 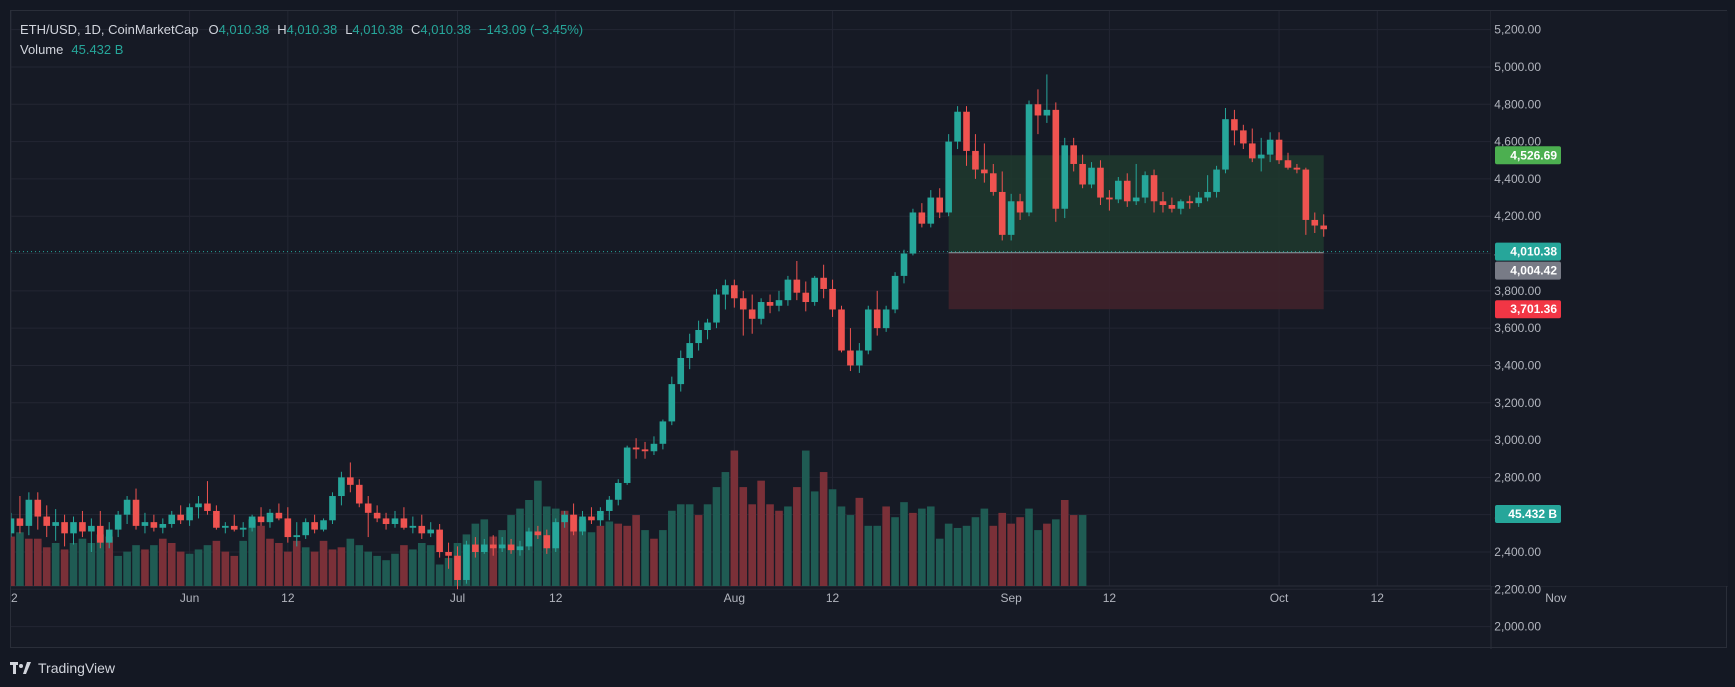 What do you see at coordinates (789, 598) in the screenshot?
I see `time-axis: 12 Jun 12 Jul 12 Aug 12 Sep 12 Oct 12 Nov` at bounding box center [789, 598].